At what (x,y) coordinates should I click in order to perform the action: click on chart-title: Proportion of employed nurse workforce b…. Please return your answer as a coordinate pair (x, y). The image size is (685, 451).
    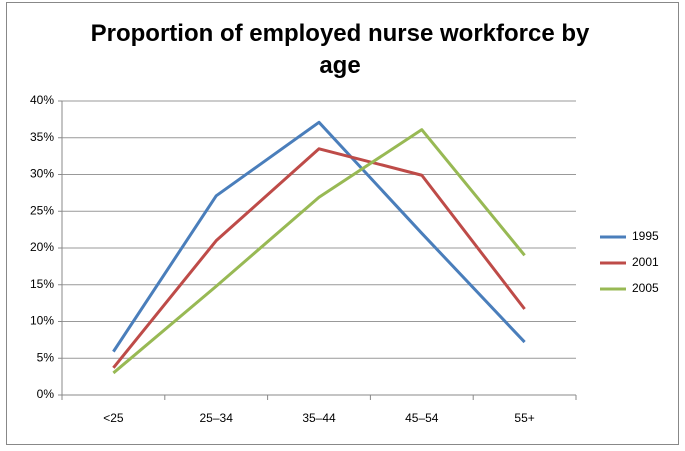
    Looking at the image, I should click on (340, 49).